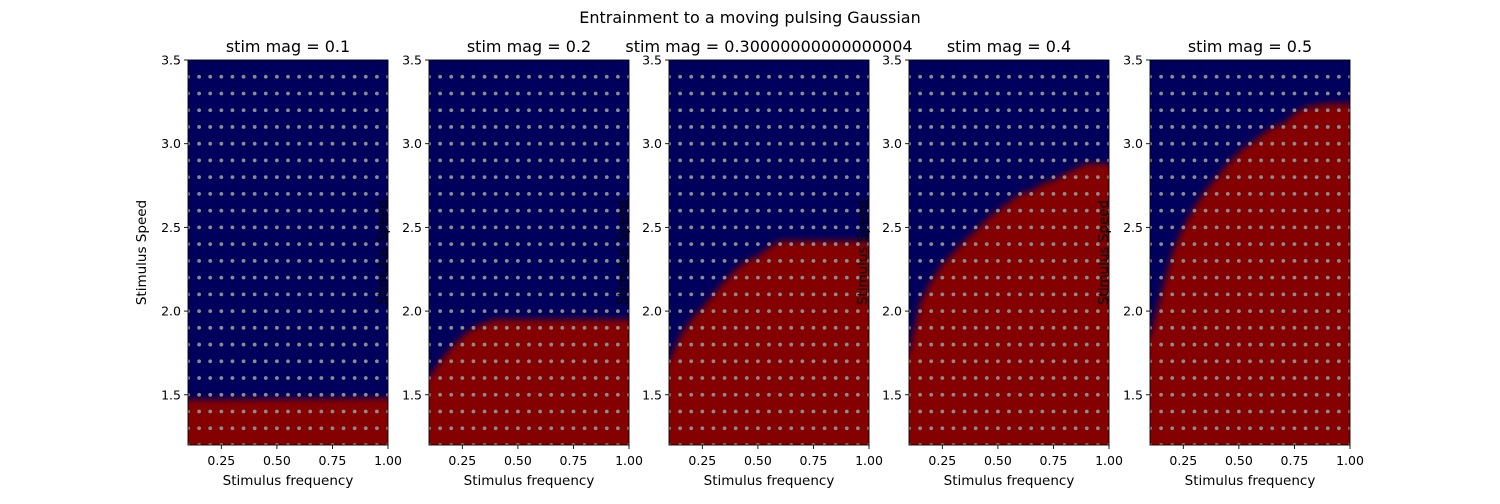  Describe the element at coordinates (652, 143) in the screenshot. I see `y-tick-label: 3.0` at that location.